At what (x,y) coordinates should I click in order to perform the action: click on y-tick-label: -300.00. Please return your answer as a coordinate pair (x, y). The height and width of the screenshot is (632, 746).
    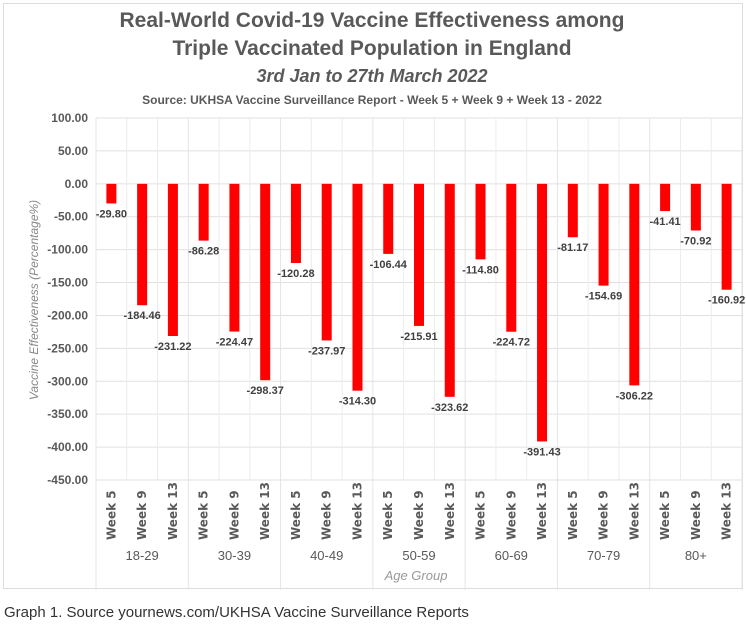
    Looking at the image, I should click on (67, 381).